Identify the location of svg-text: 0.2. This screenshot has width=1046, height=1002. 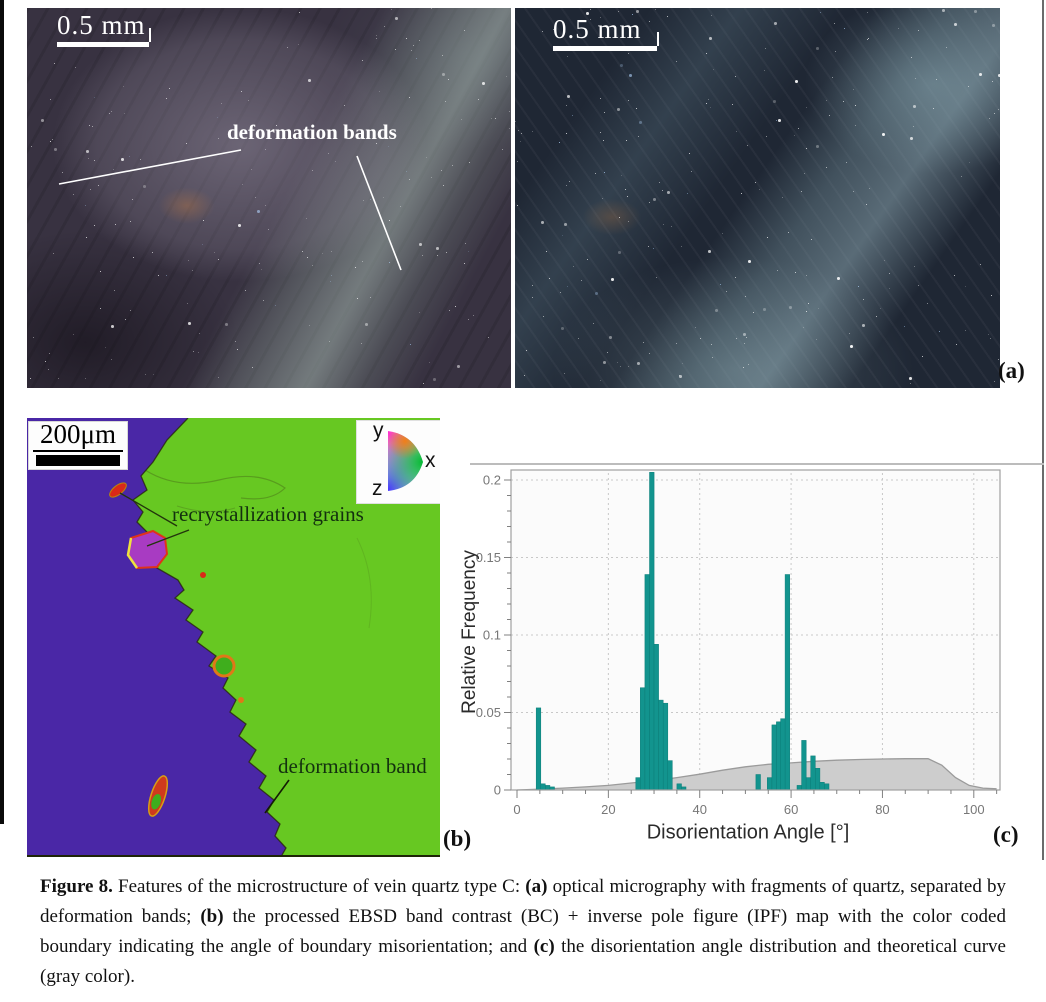
(492, 480).